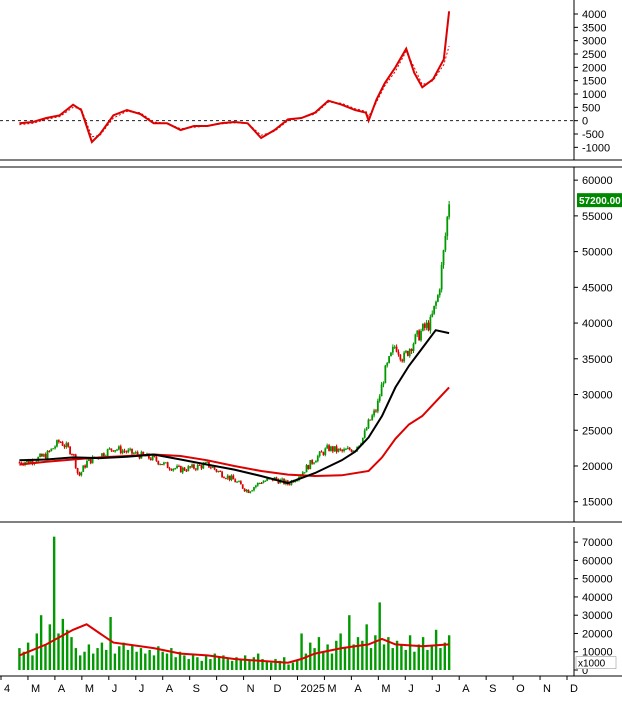 The height and width of the screenshot is (701, 622). Describe the element at coordinates (594, 82) in the screenshot. I see `macd-y-tick-label: 1500` at that location.